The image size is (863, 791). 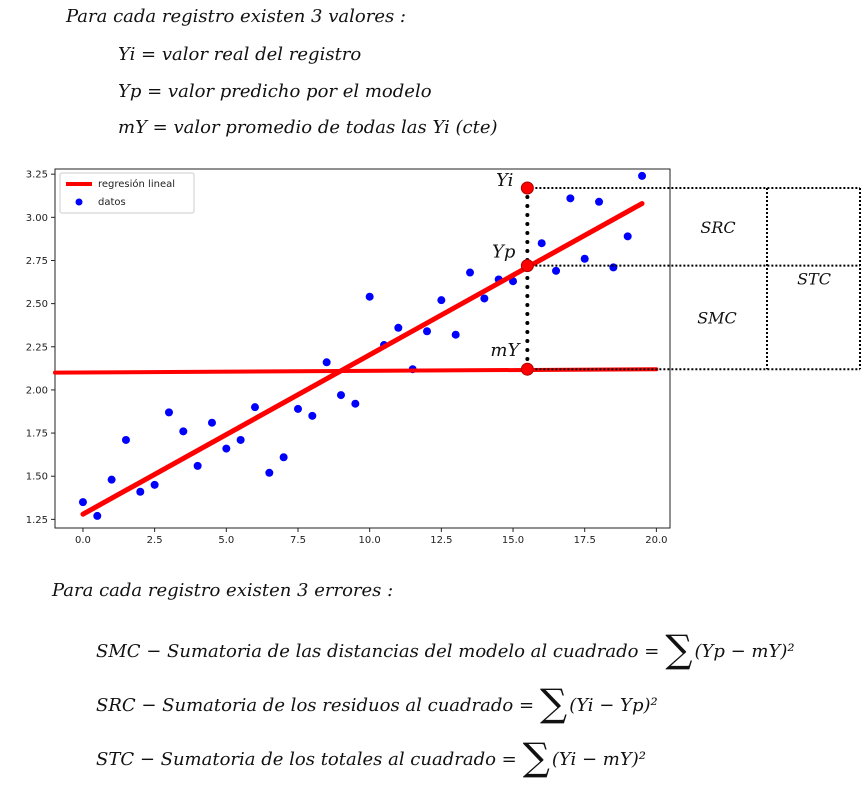 I want to click on x-tick-label: 0.0, so click(x=83, y=540).